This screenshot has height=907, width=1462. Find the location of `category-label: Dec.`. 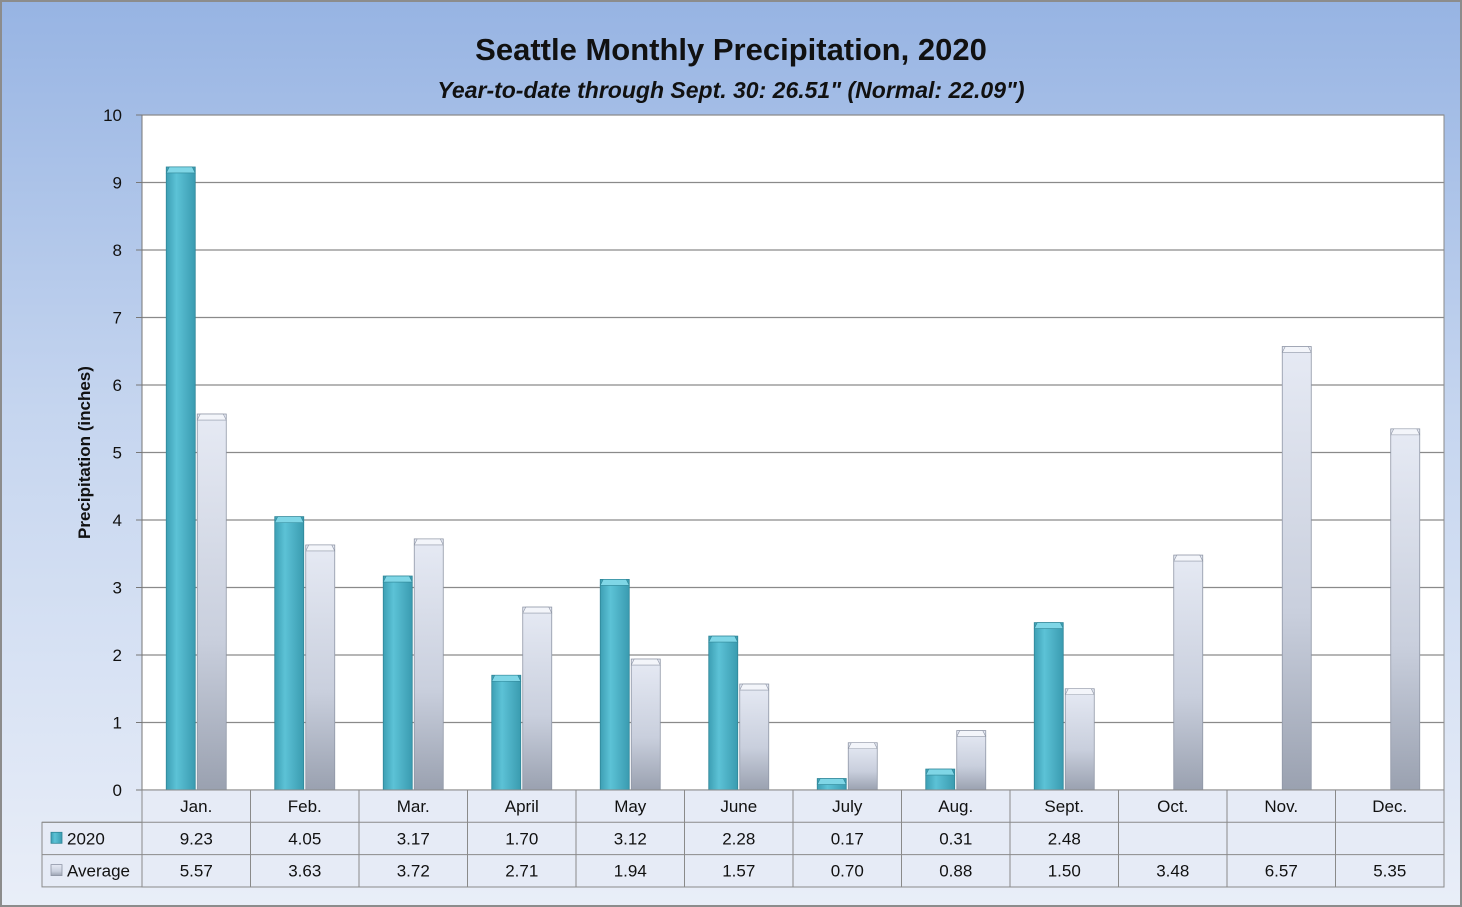

category-label: Dec. is located at coordinates (1389, 806).